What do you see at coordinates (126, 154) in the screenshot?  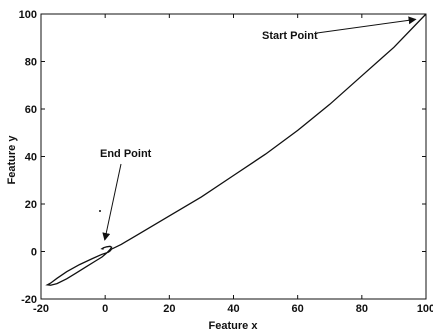 I see `end-point-label: End Point` at bounding box center [126, 154].